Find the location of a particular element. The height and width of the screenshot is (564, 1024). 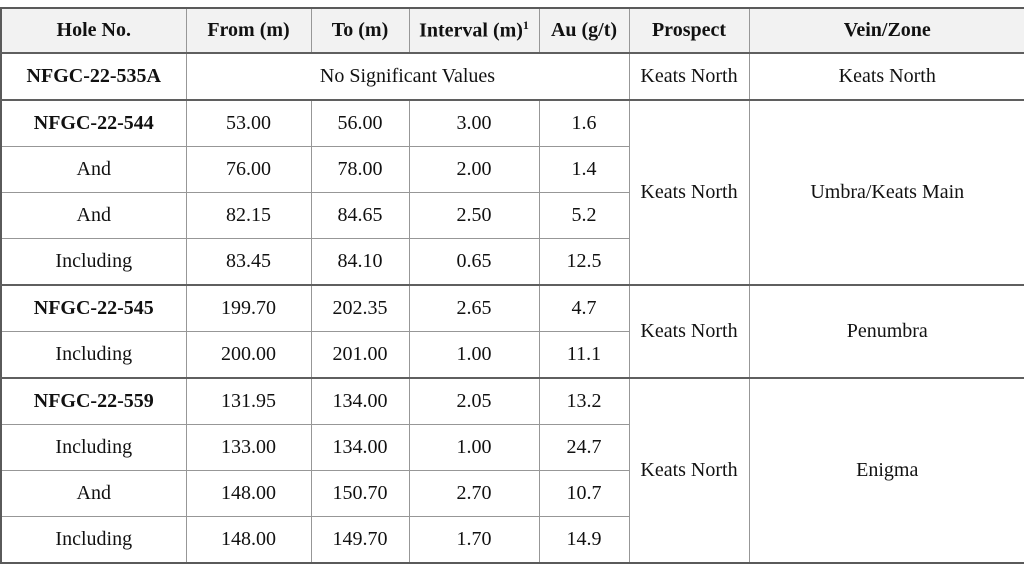

hole-cell: NFGC-22-535A is located at coordinates (94, 76).